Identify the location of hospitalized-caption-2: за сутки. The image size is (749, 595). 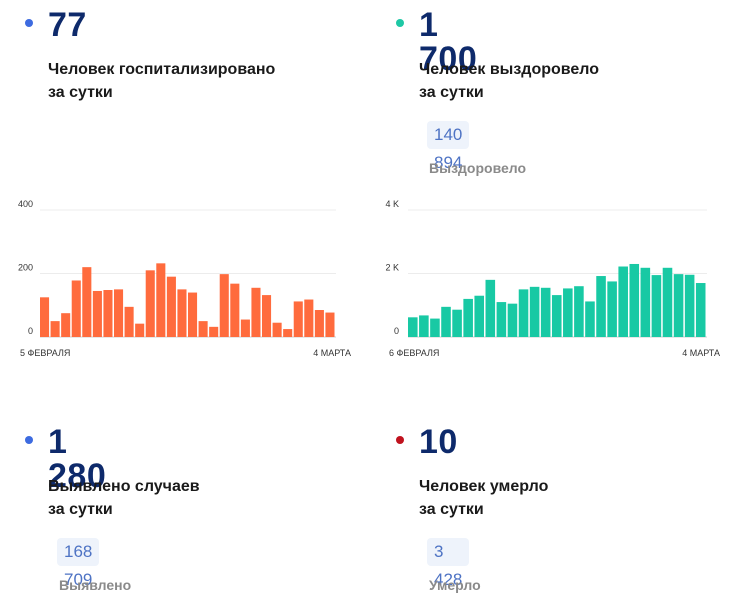
(80, 92).